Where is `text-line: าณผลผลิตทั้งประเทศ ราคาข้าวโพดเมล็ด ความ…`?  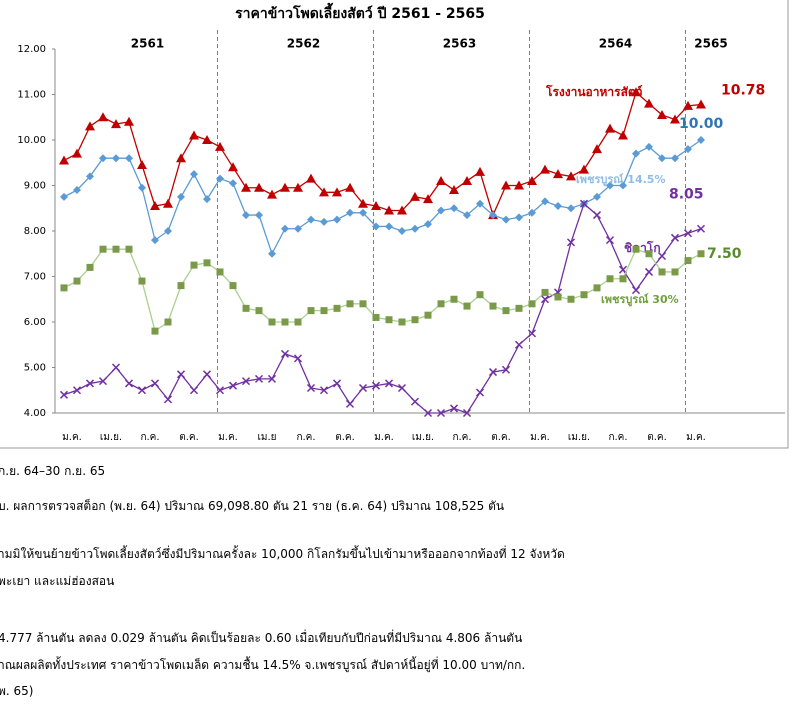
text-line: าณผลผลิตทั้งประเทศ ราคาข้าวโพดเมล็ด ความ… is located at coordinates (263, 665).